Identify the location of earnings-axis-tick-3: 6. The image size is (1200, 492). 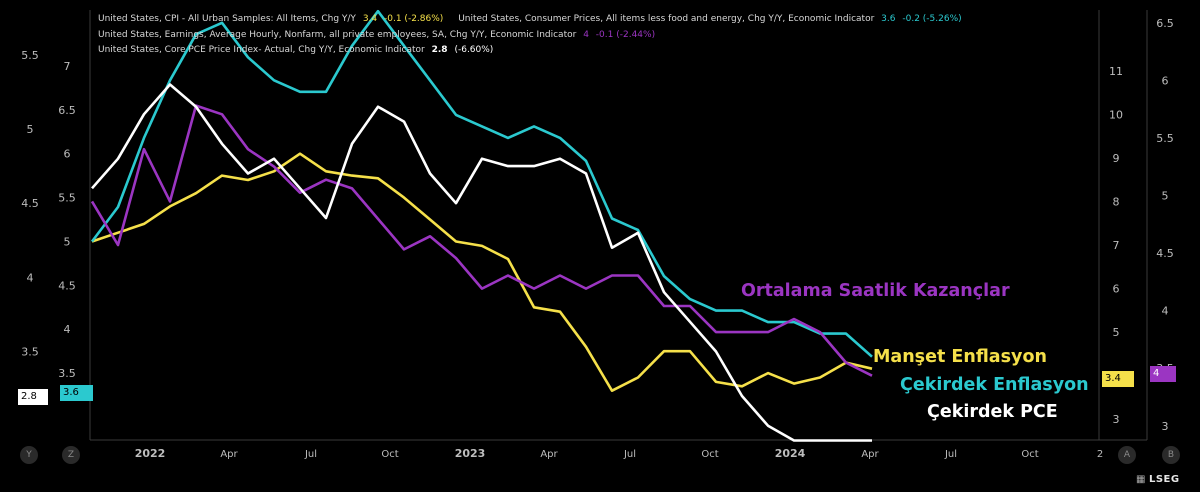
(1116, 289).